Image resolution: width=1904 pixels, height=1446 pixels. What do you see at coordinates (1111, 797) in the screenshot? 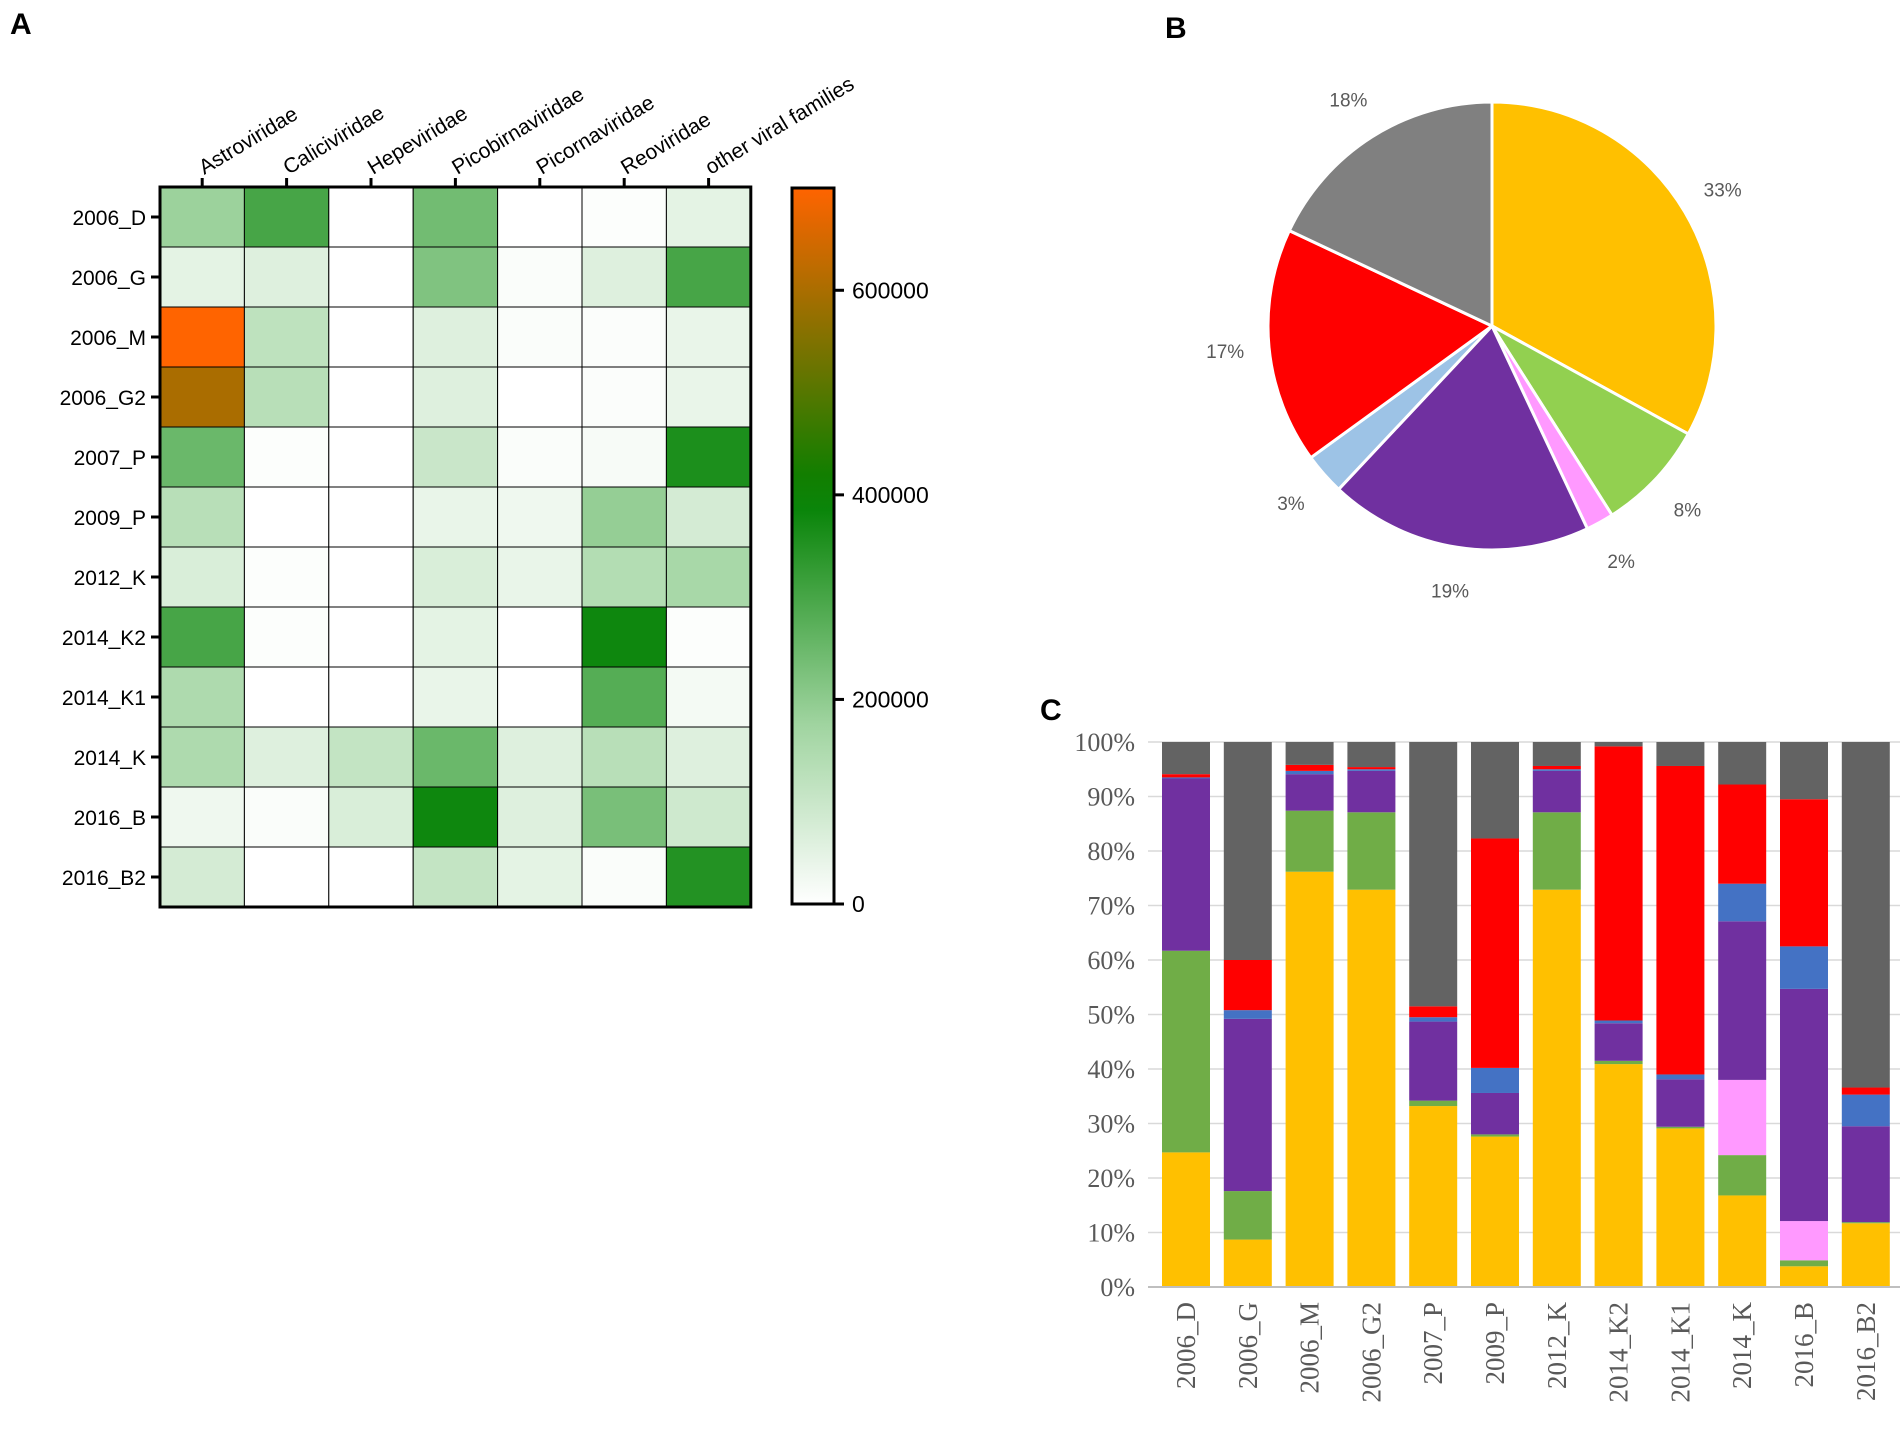
I see `bar-y-tick-label: 90%` at bounding box center [1111, 797].